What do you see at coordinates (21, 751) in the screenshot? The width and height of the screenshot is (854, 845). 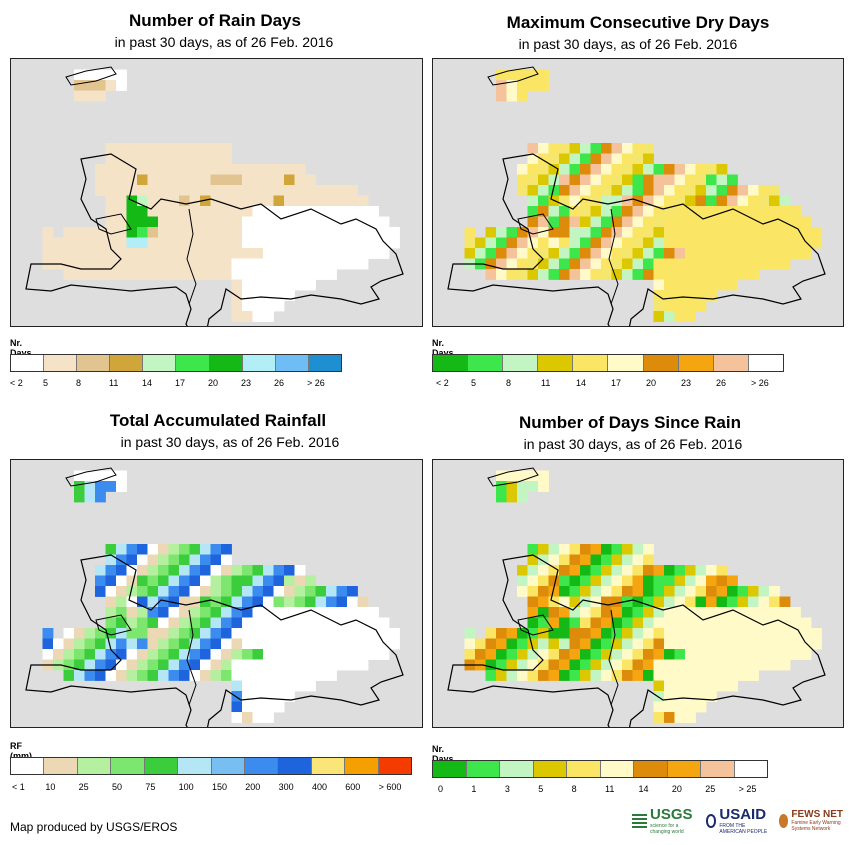 I see `legend-title: RF (mm)` at bounding box center [21, 751].